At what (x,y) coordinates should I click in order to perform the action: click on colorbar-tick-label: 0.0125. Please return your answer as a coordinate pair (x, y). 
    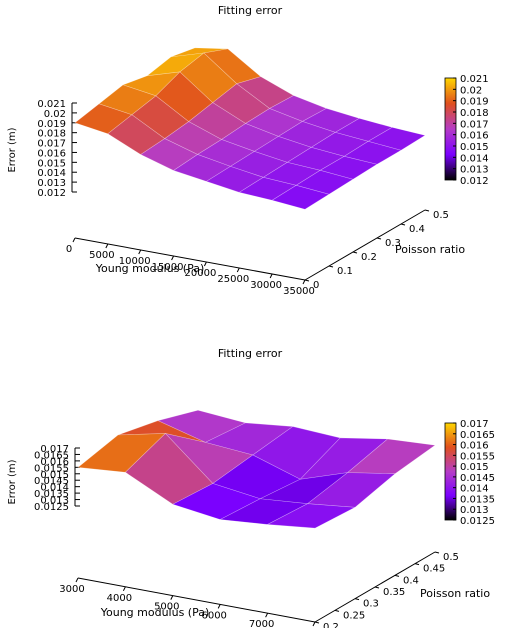
    Looking at the image, I should click on (477, 521).